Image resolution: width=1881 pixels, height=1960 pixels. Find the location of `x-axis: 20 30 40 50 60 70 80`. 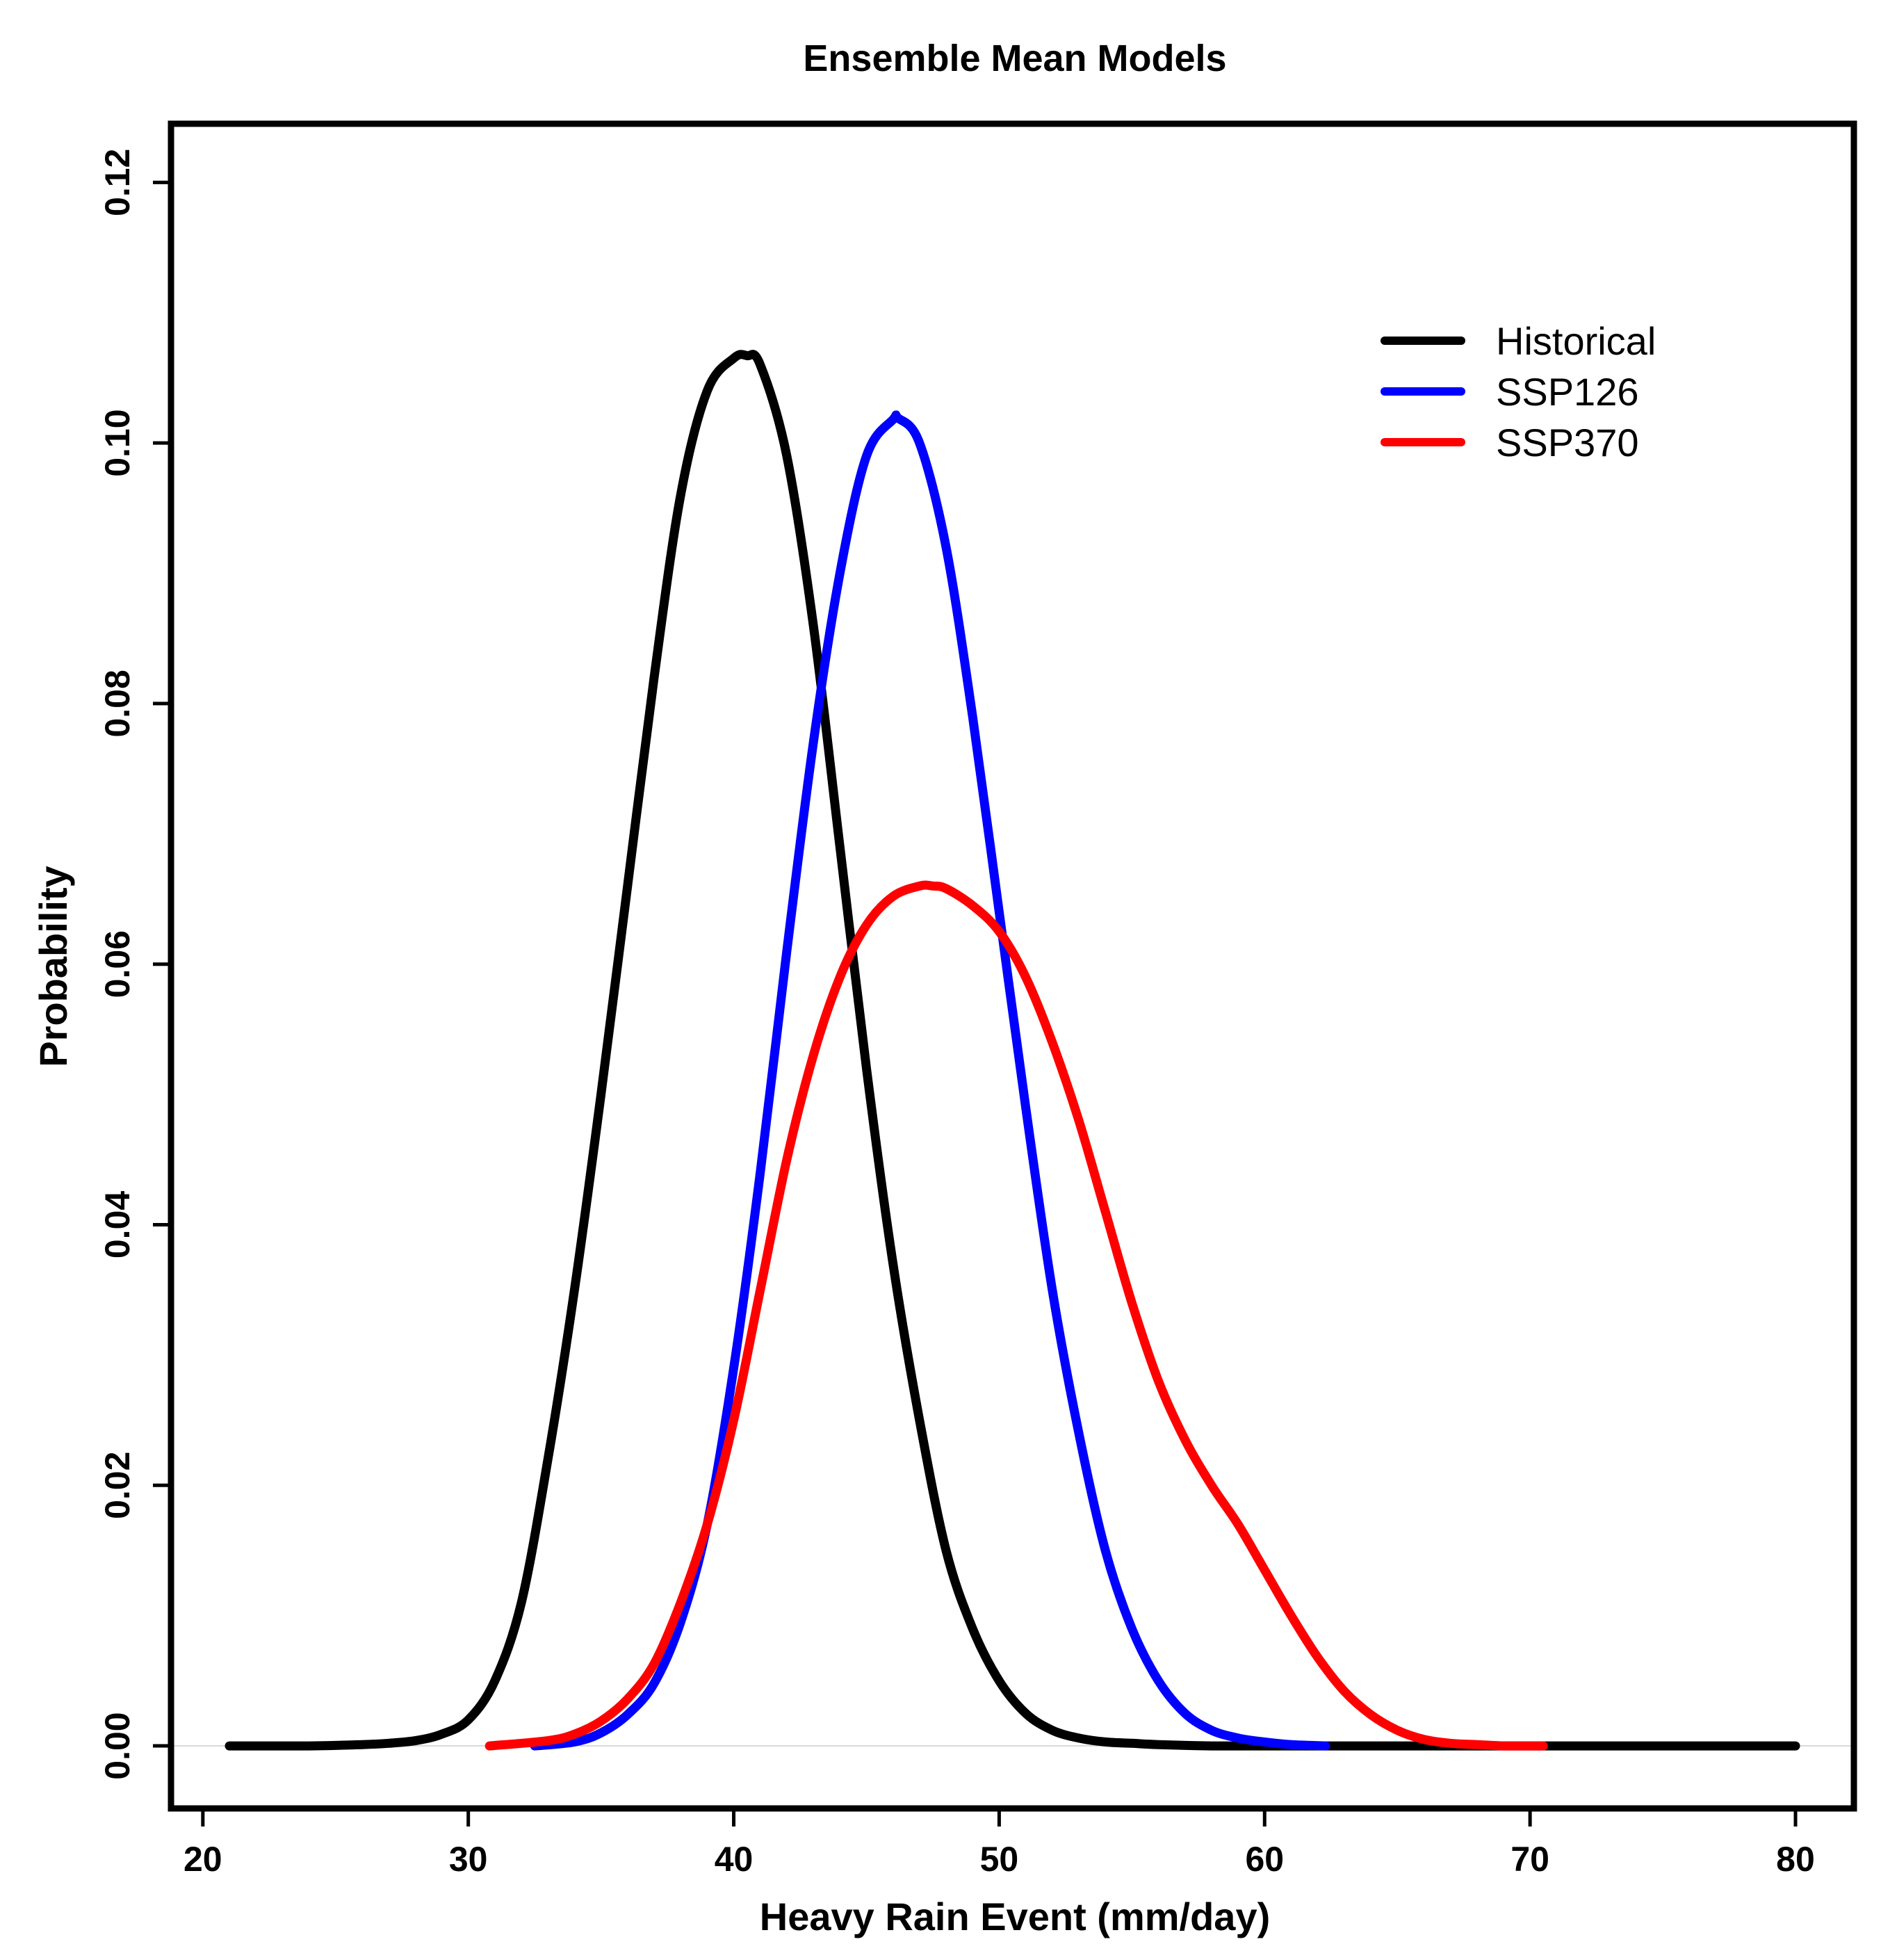

x-axis: 20 30 40 50 60 70 80 is located at coordinates (999, 1844).